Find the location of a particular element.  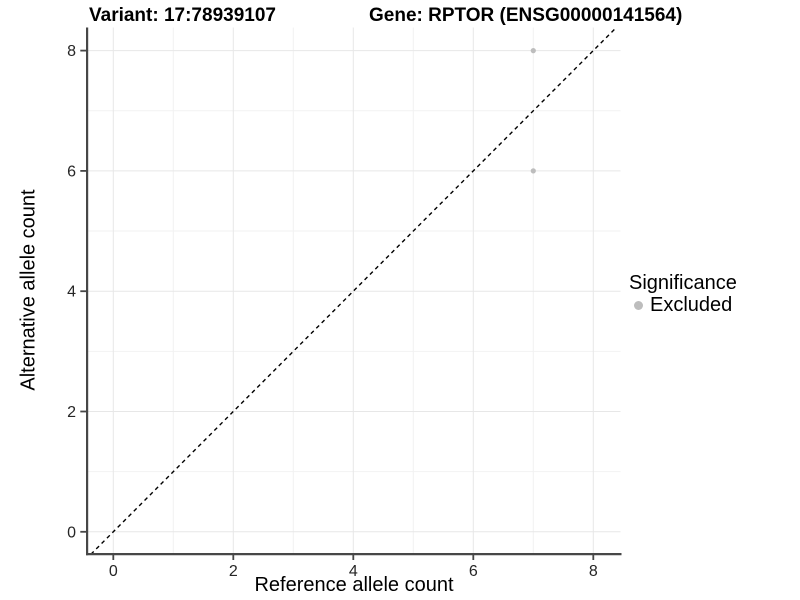

y-tick-label: 4 is located at coordinates (71, 292).